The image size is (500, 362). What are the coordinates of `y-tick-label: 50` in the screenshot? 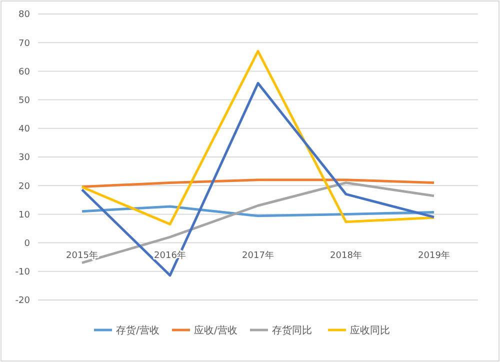 It's located at (24, 101).